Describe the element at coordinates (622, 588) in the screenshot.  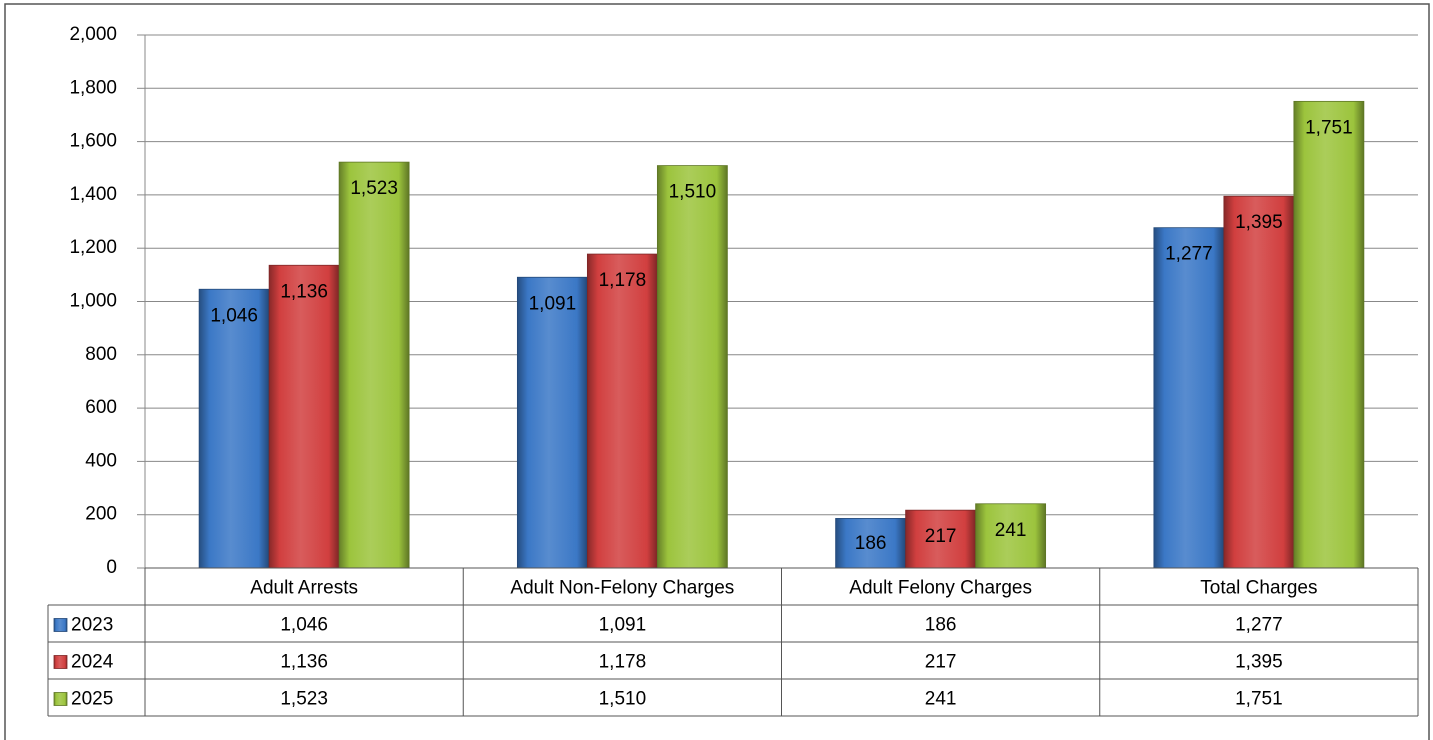
I see `x-tick-label: Adult Non-Felony Charges` at that location.